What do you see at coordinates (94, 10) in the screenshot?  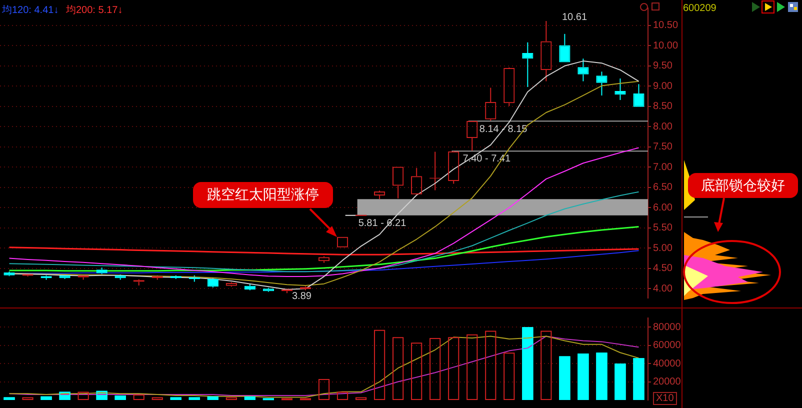 I see `annotation: 均200: 5.17↓` at bounding box center [94, 10].